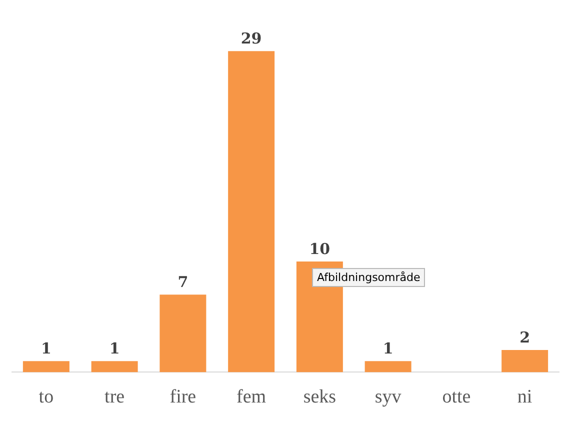 The width and height of the screenshot is (571, 421). What do you see at coordinates (114, 397) in the screenshot?
I see `x-tick-label: tre` at bounding box center [114, 397].